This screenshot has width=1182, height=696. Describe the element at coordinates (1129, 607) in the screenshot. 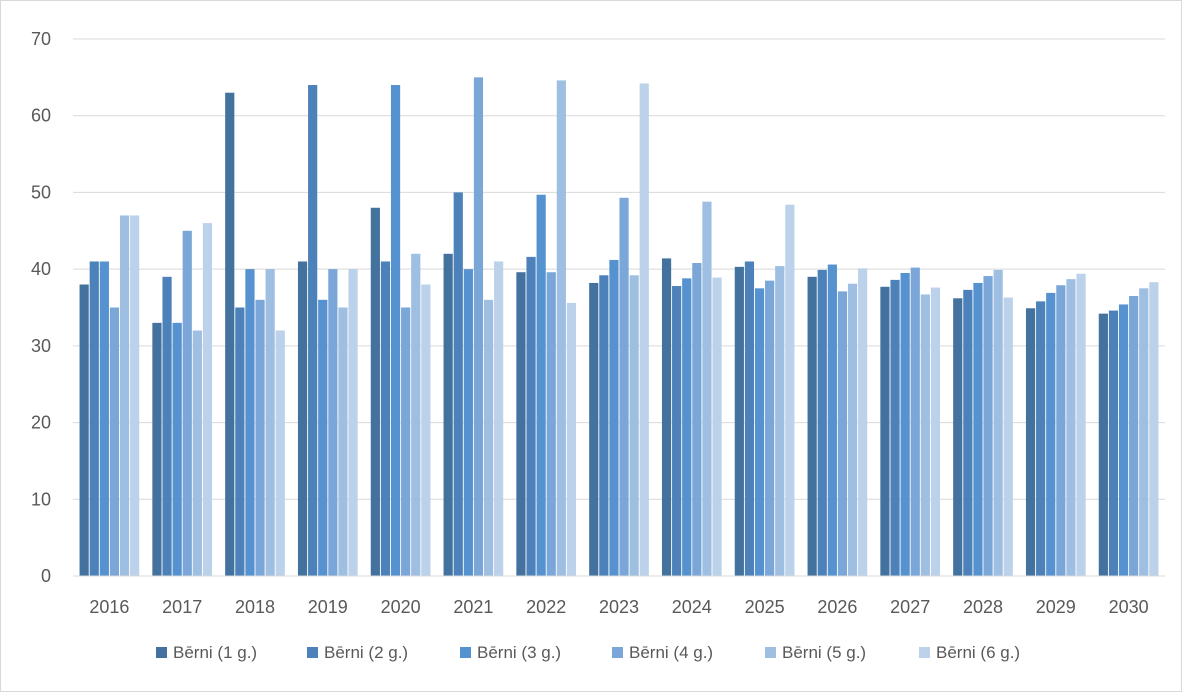

I see `x-tick-label: 2030` at that location.